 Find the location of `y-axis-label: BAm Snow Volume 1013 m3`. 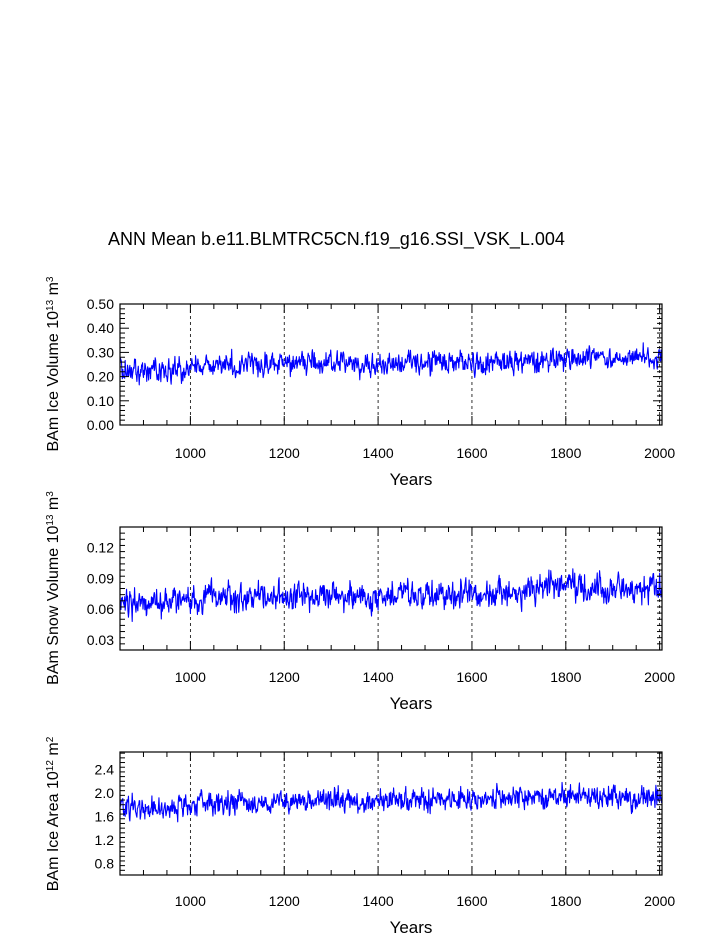

y-axis-label: BAm Snow Volume 1013 m3 is located at coordinates (54, 588).